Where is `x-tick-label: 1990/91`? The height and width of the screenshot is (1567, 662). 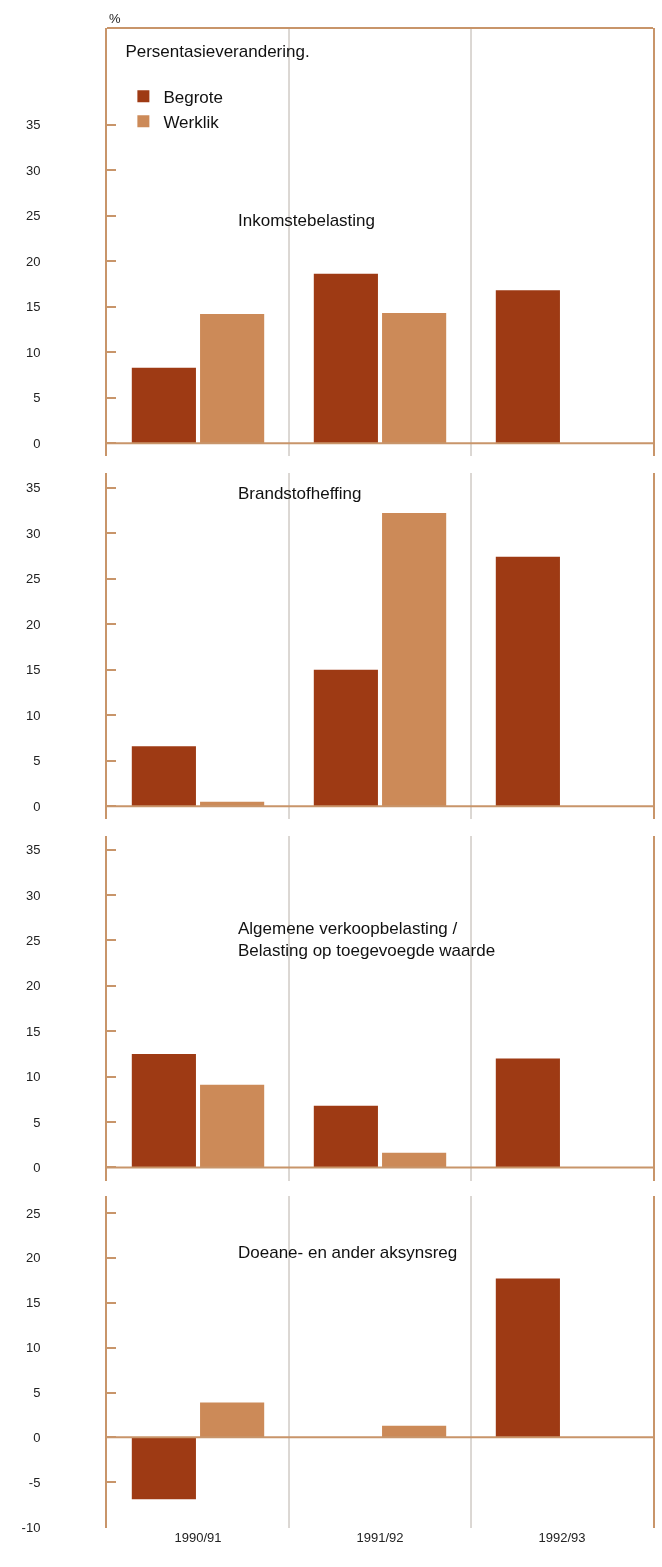
x-tick-label: 1990/91 is located at coordinates (198, 1537).